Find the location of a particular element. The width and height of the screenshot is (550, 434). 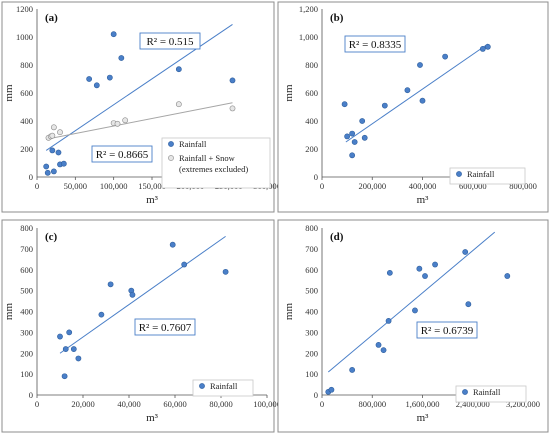

r2-text: R² = 0.6739 is located at coordinates (447, 331).